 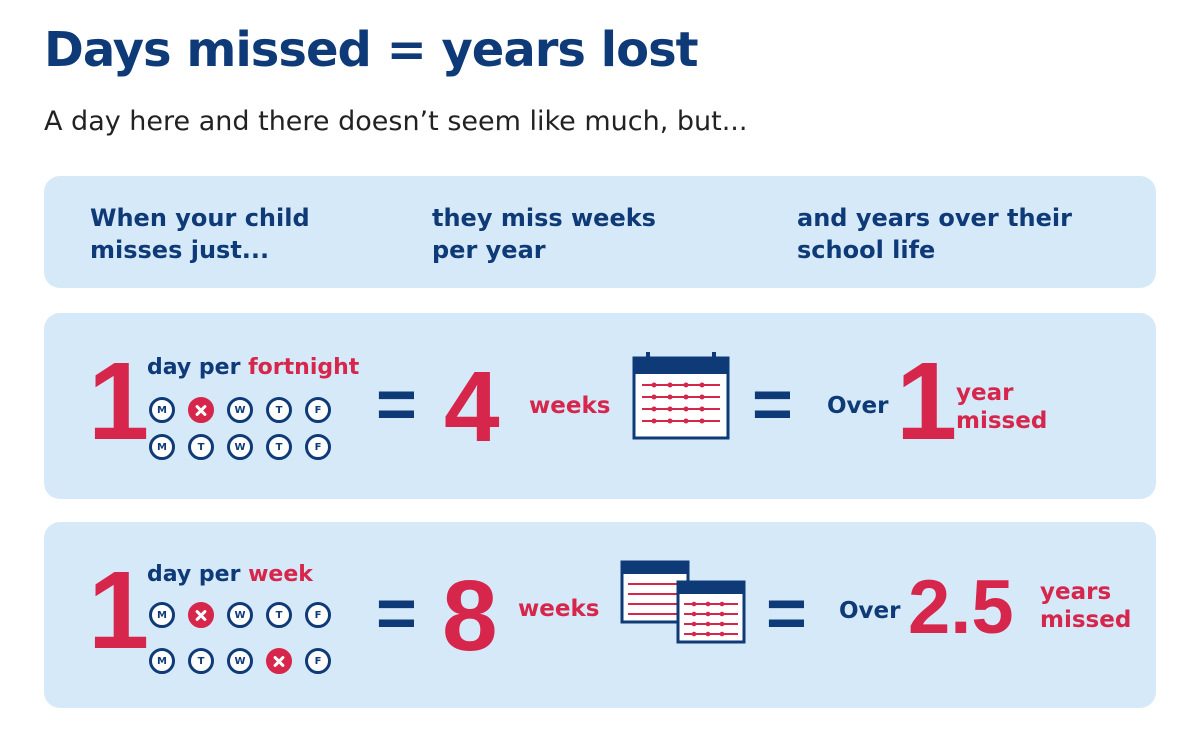 What do you see at coordinates (1076, 592) in the screenshot?
I see `years-label-line1: years` at bounding box center [1076, 592].